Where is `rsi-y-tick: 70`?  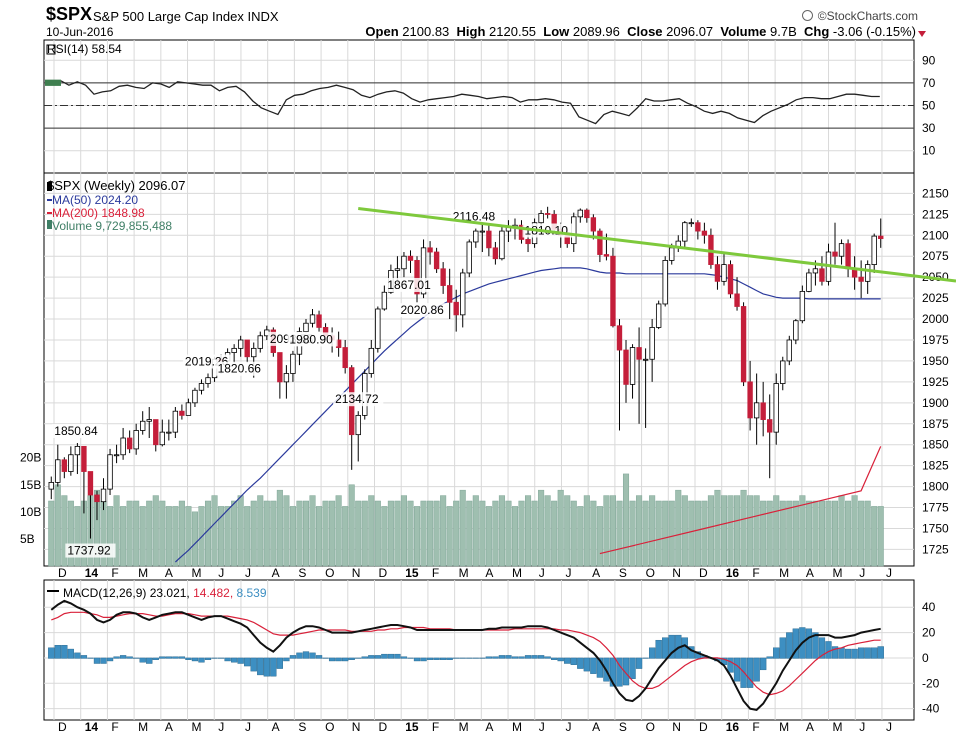 rsi-y-tick: 70 is located at coordinates (929, 83).